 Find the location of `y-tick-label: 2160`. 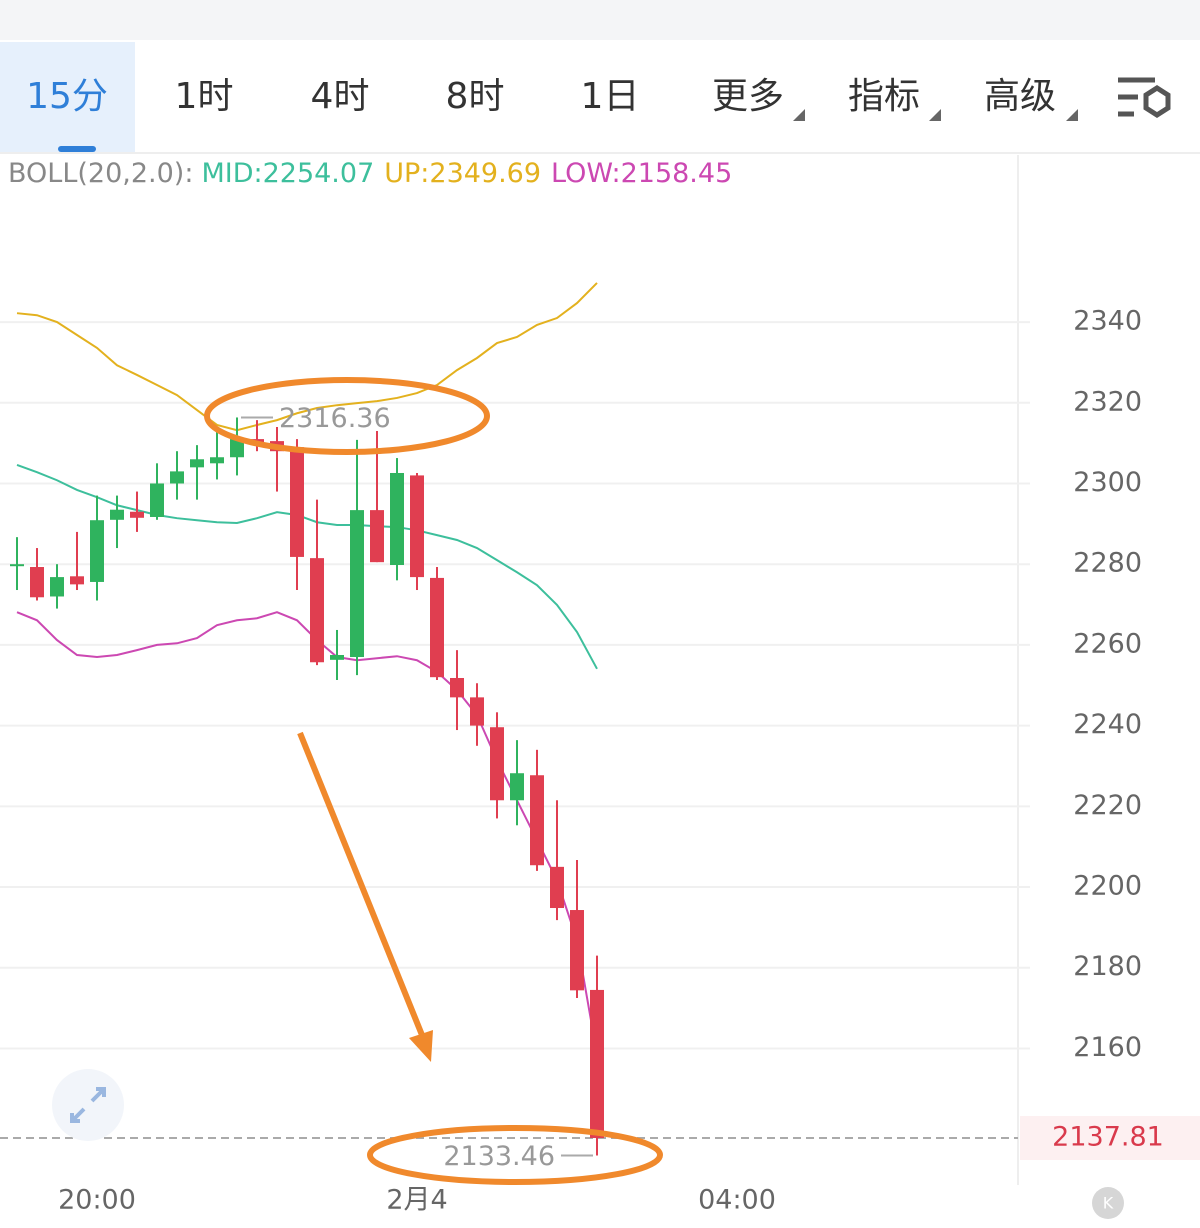

y-tick-label: 2160 is located at coordinates (1107, 1047).